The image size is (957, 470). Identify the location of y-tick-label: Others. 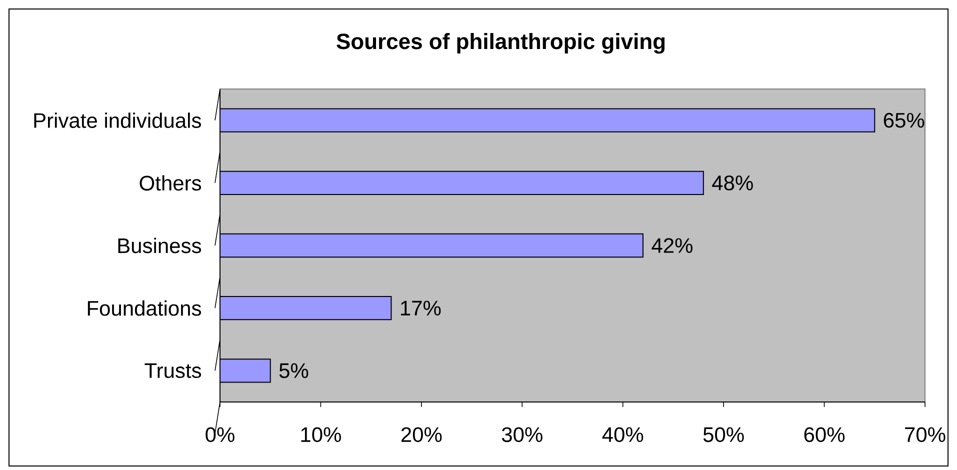
(171, 183).